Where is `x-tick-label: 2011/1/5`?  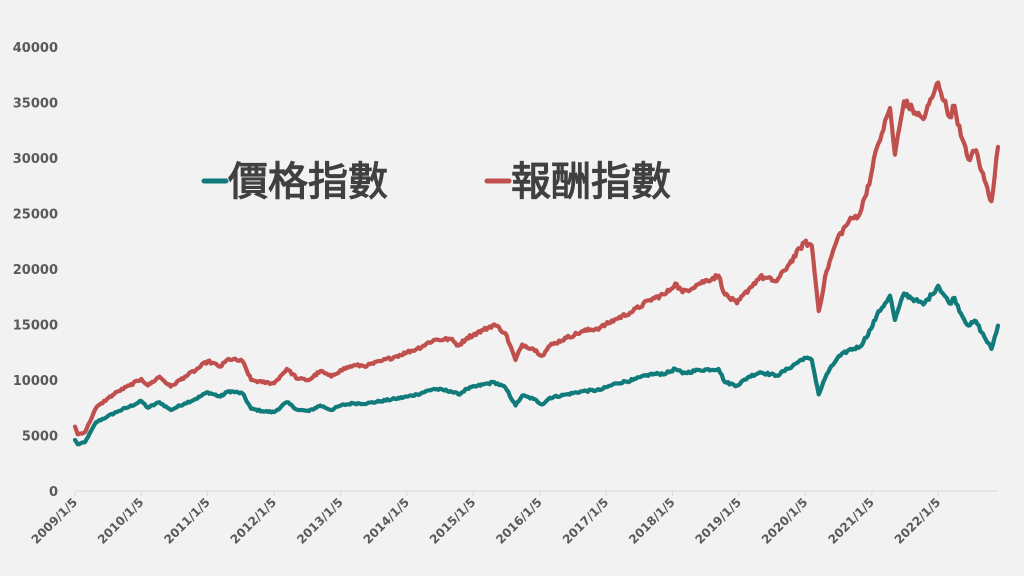 x-tick-label: 2011/1/5 is located at coordinates (187, 521).